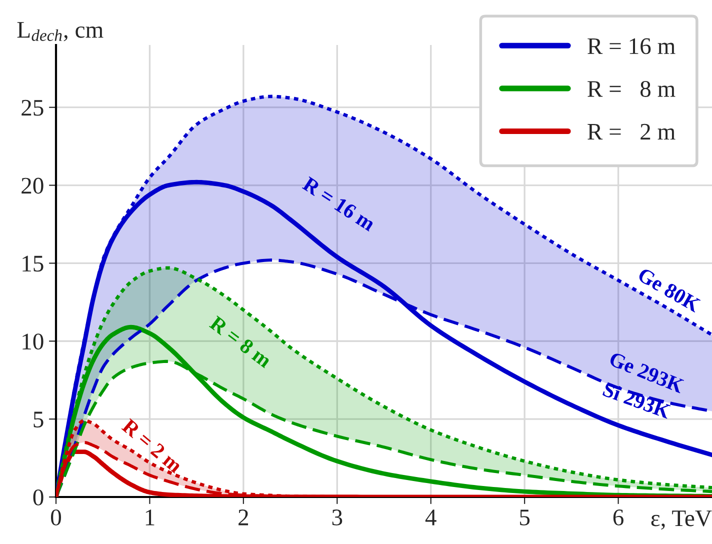 The height and width of the screenshot is (544, 712). Describe the element at coordinates (243, 518) in the screenshot. I see `x-tick-label: 2` at that location.